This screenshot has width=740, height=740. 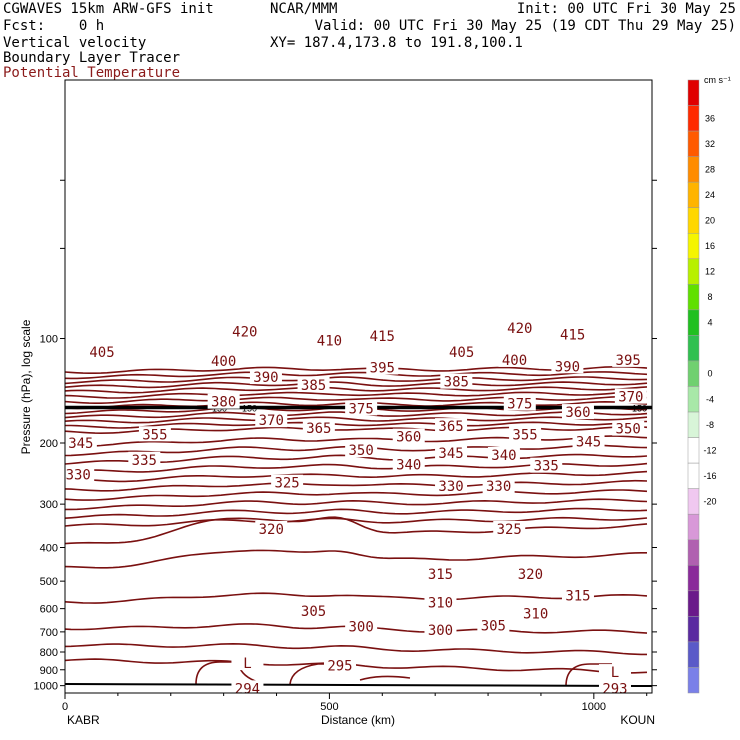 What do you see at coordinates (49, 633) in the screenshot?
I see `y-tick-label: 700` at bounding box center [49, 633].